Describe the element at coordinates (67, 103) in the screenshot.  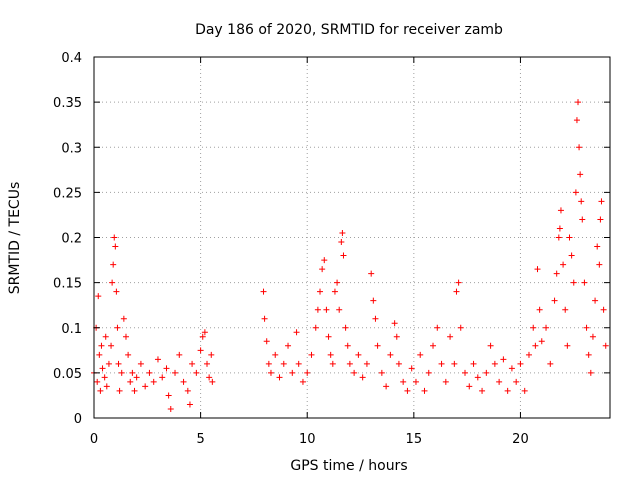
I see `y-tick-label: 0.35` at that location.